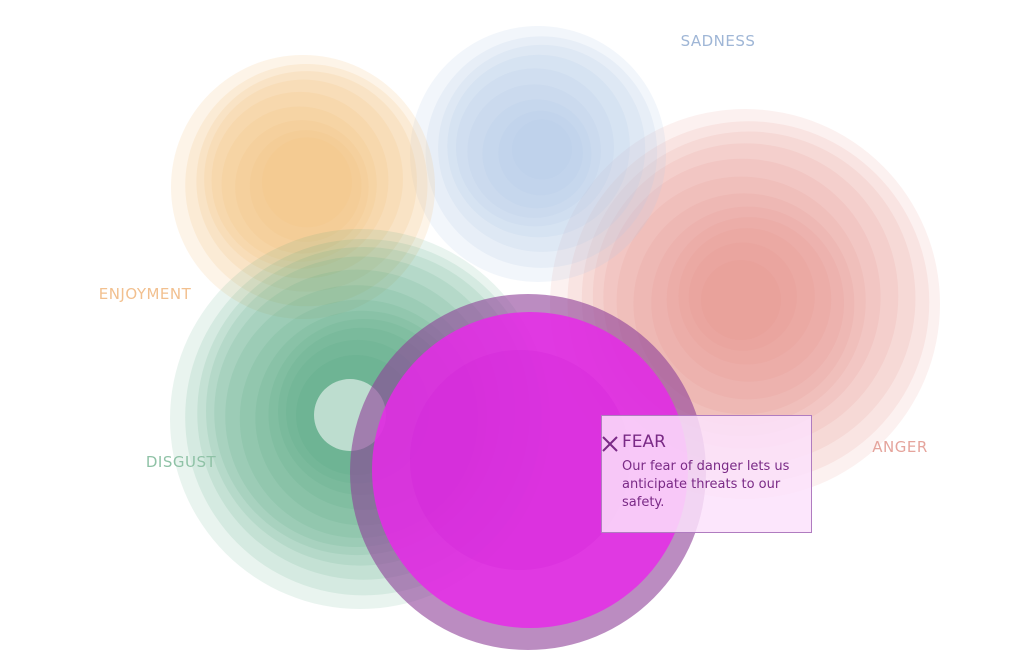 This screenshot has height=663, width=1024. I want to click on enjoyment-label: ENJOYMENT, so click(145, 294).